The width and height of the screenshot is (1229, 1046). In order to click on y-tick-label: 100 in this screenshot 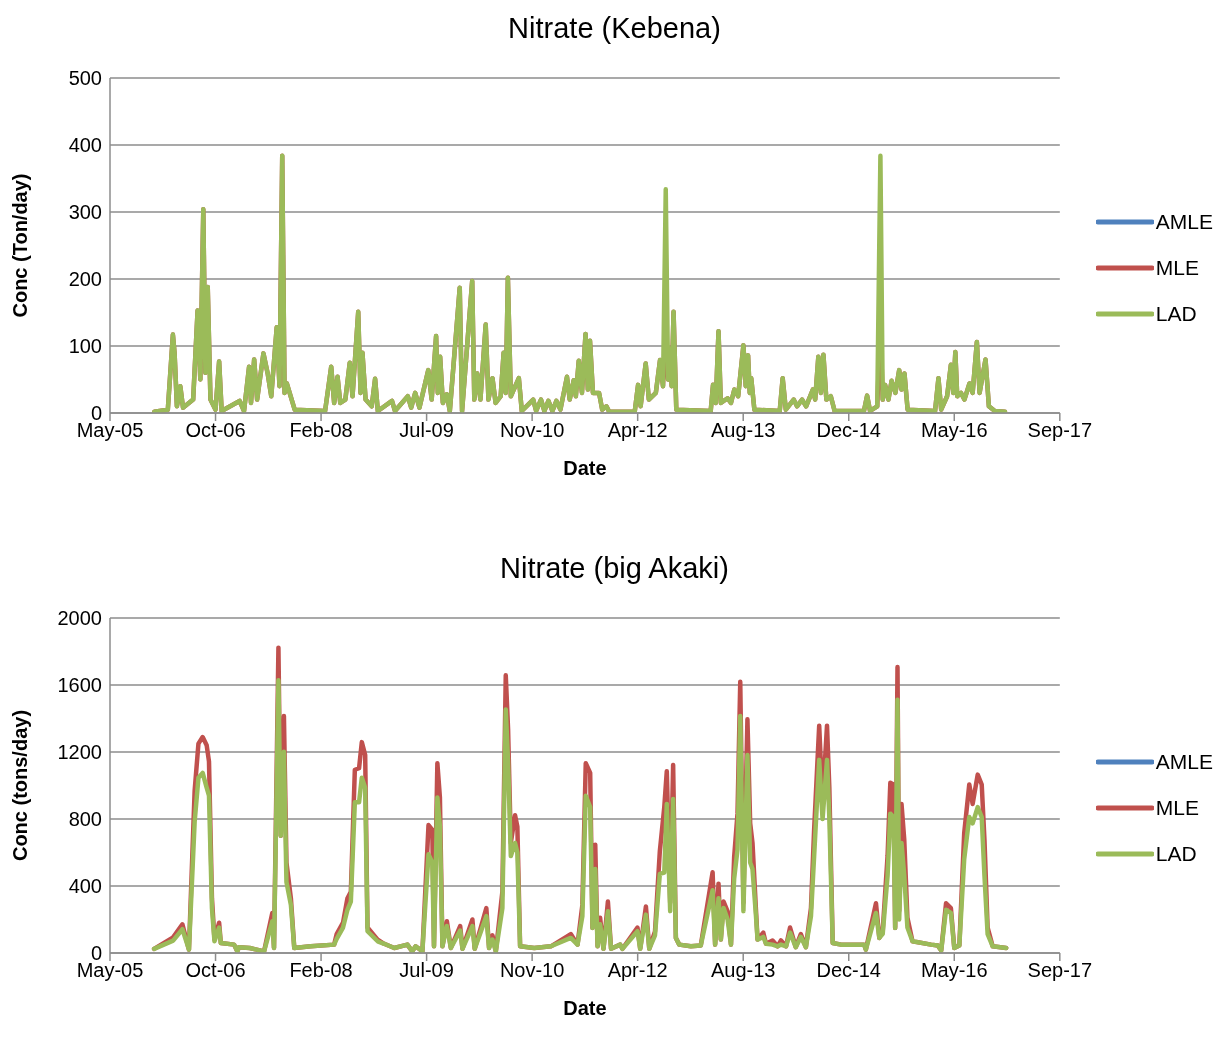, I will do `click(85, 346)`.